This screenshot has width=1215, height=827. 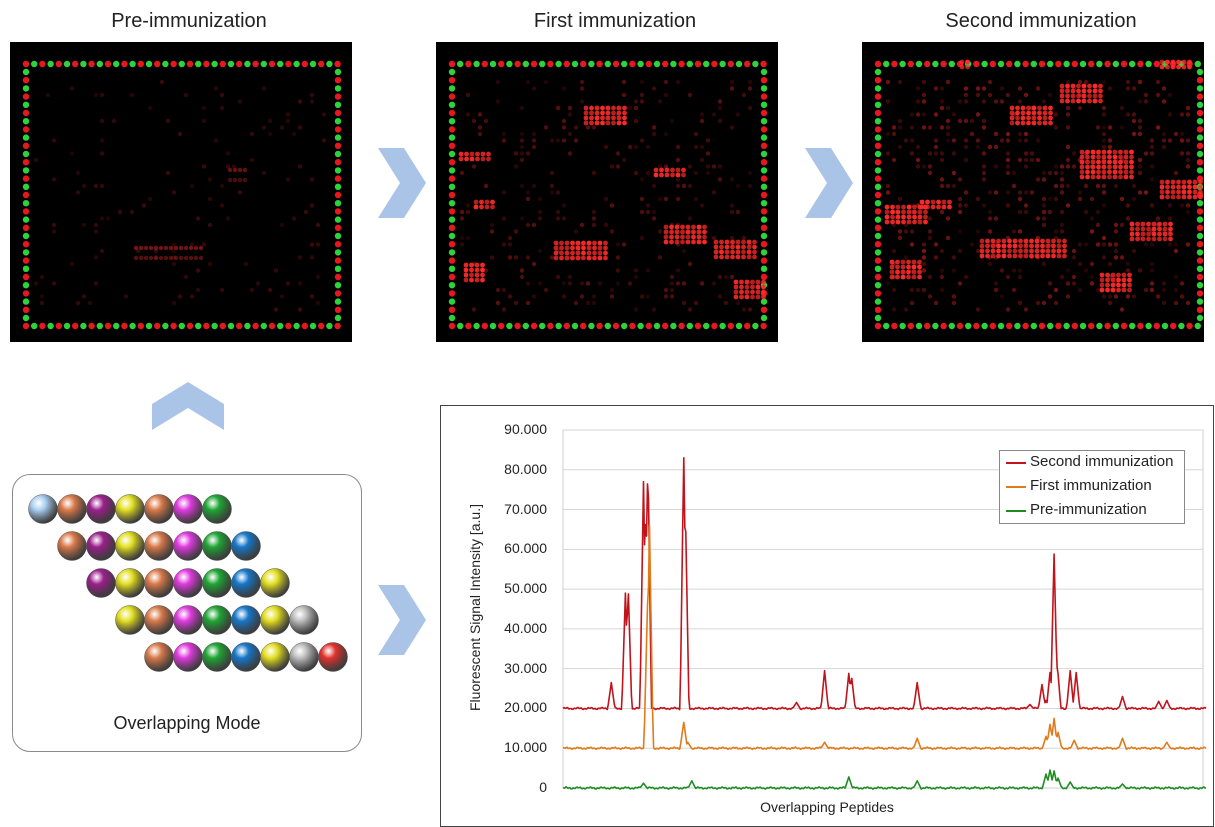 What do you see at coordinates (1092, 511) in the screenshot?
I see `legend-item-pre: Pre-immunization` at bounding box center [1092, 511].